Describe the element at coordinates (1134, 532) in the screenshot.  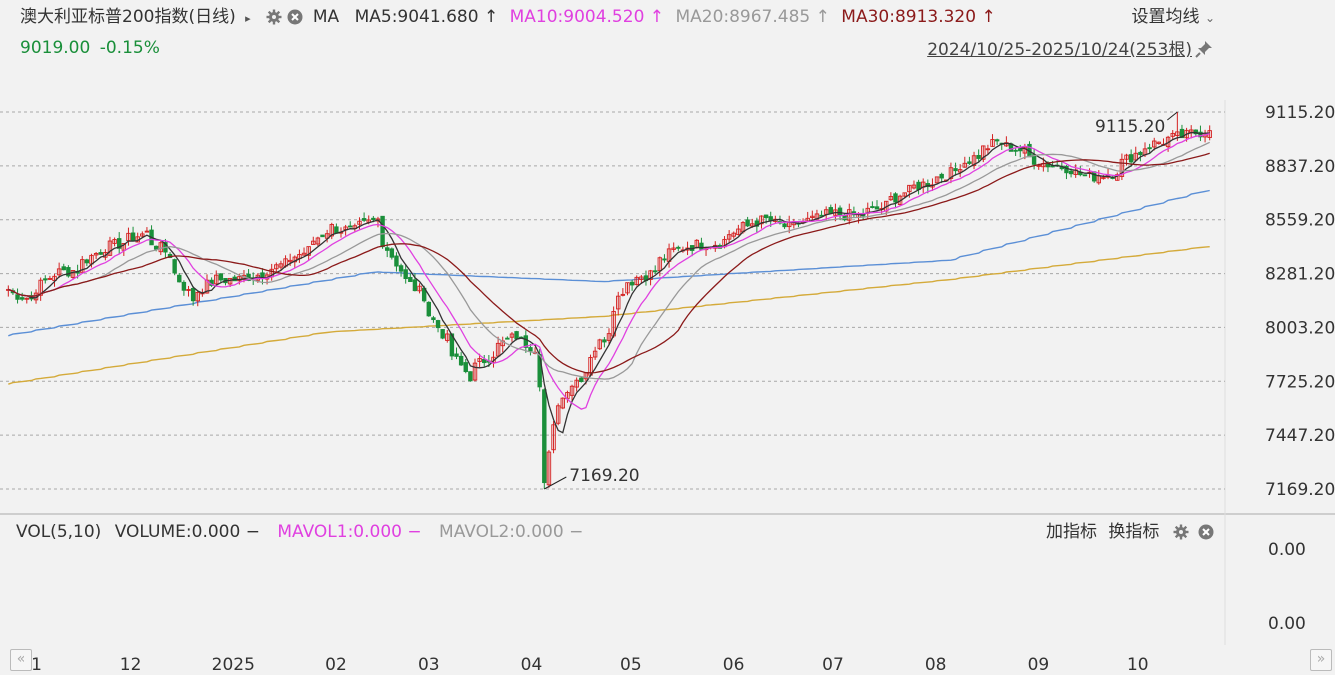
I see `switch-indicator-button: 换指标` at that location.